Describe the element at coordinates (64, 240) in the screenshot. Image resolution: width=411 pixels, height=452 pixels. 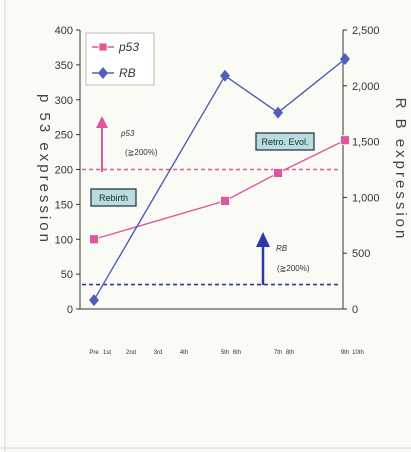
I see `y-left-tick-label: 100` at that location.